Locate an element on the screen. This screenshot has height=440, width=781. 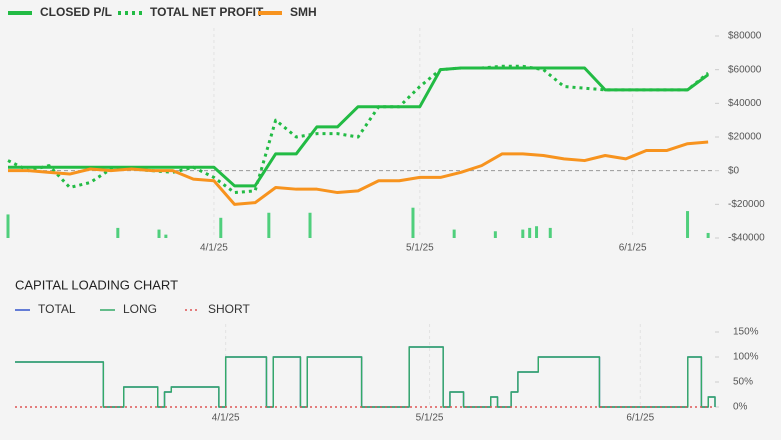
legend-label: SMH is located at coordinates (303, 12).